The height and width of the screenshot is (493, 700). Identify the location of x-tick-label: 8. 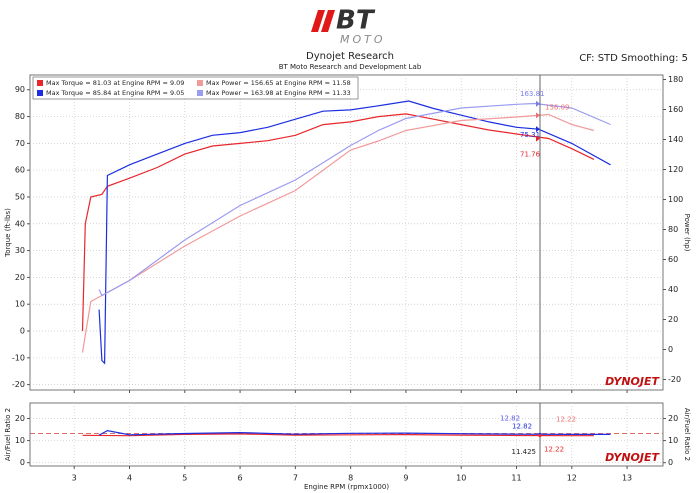
(350, 478).